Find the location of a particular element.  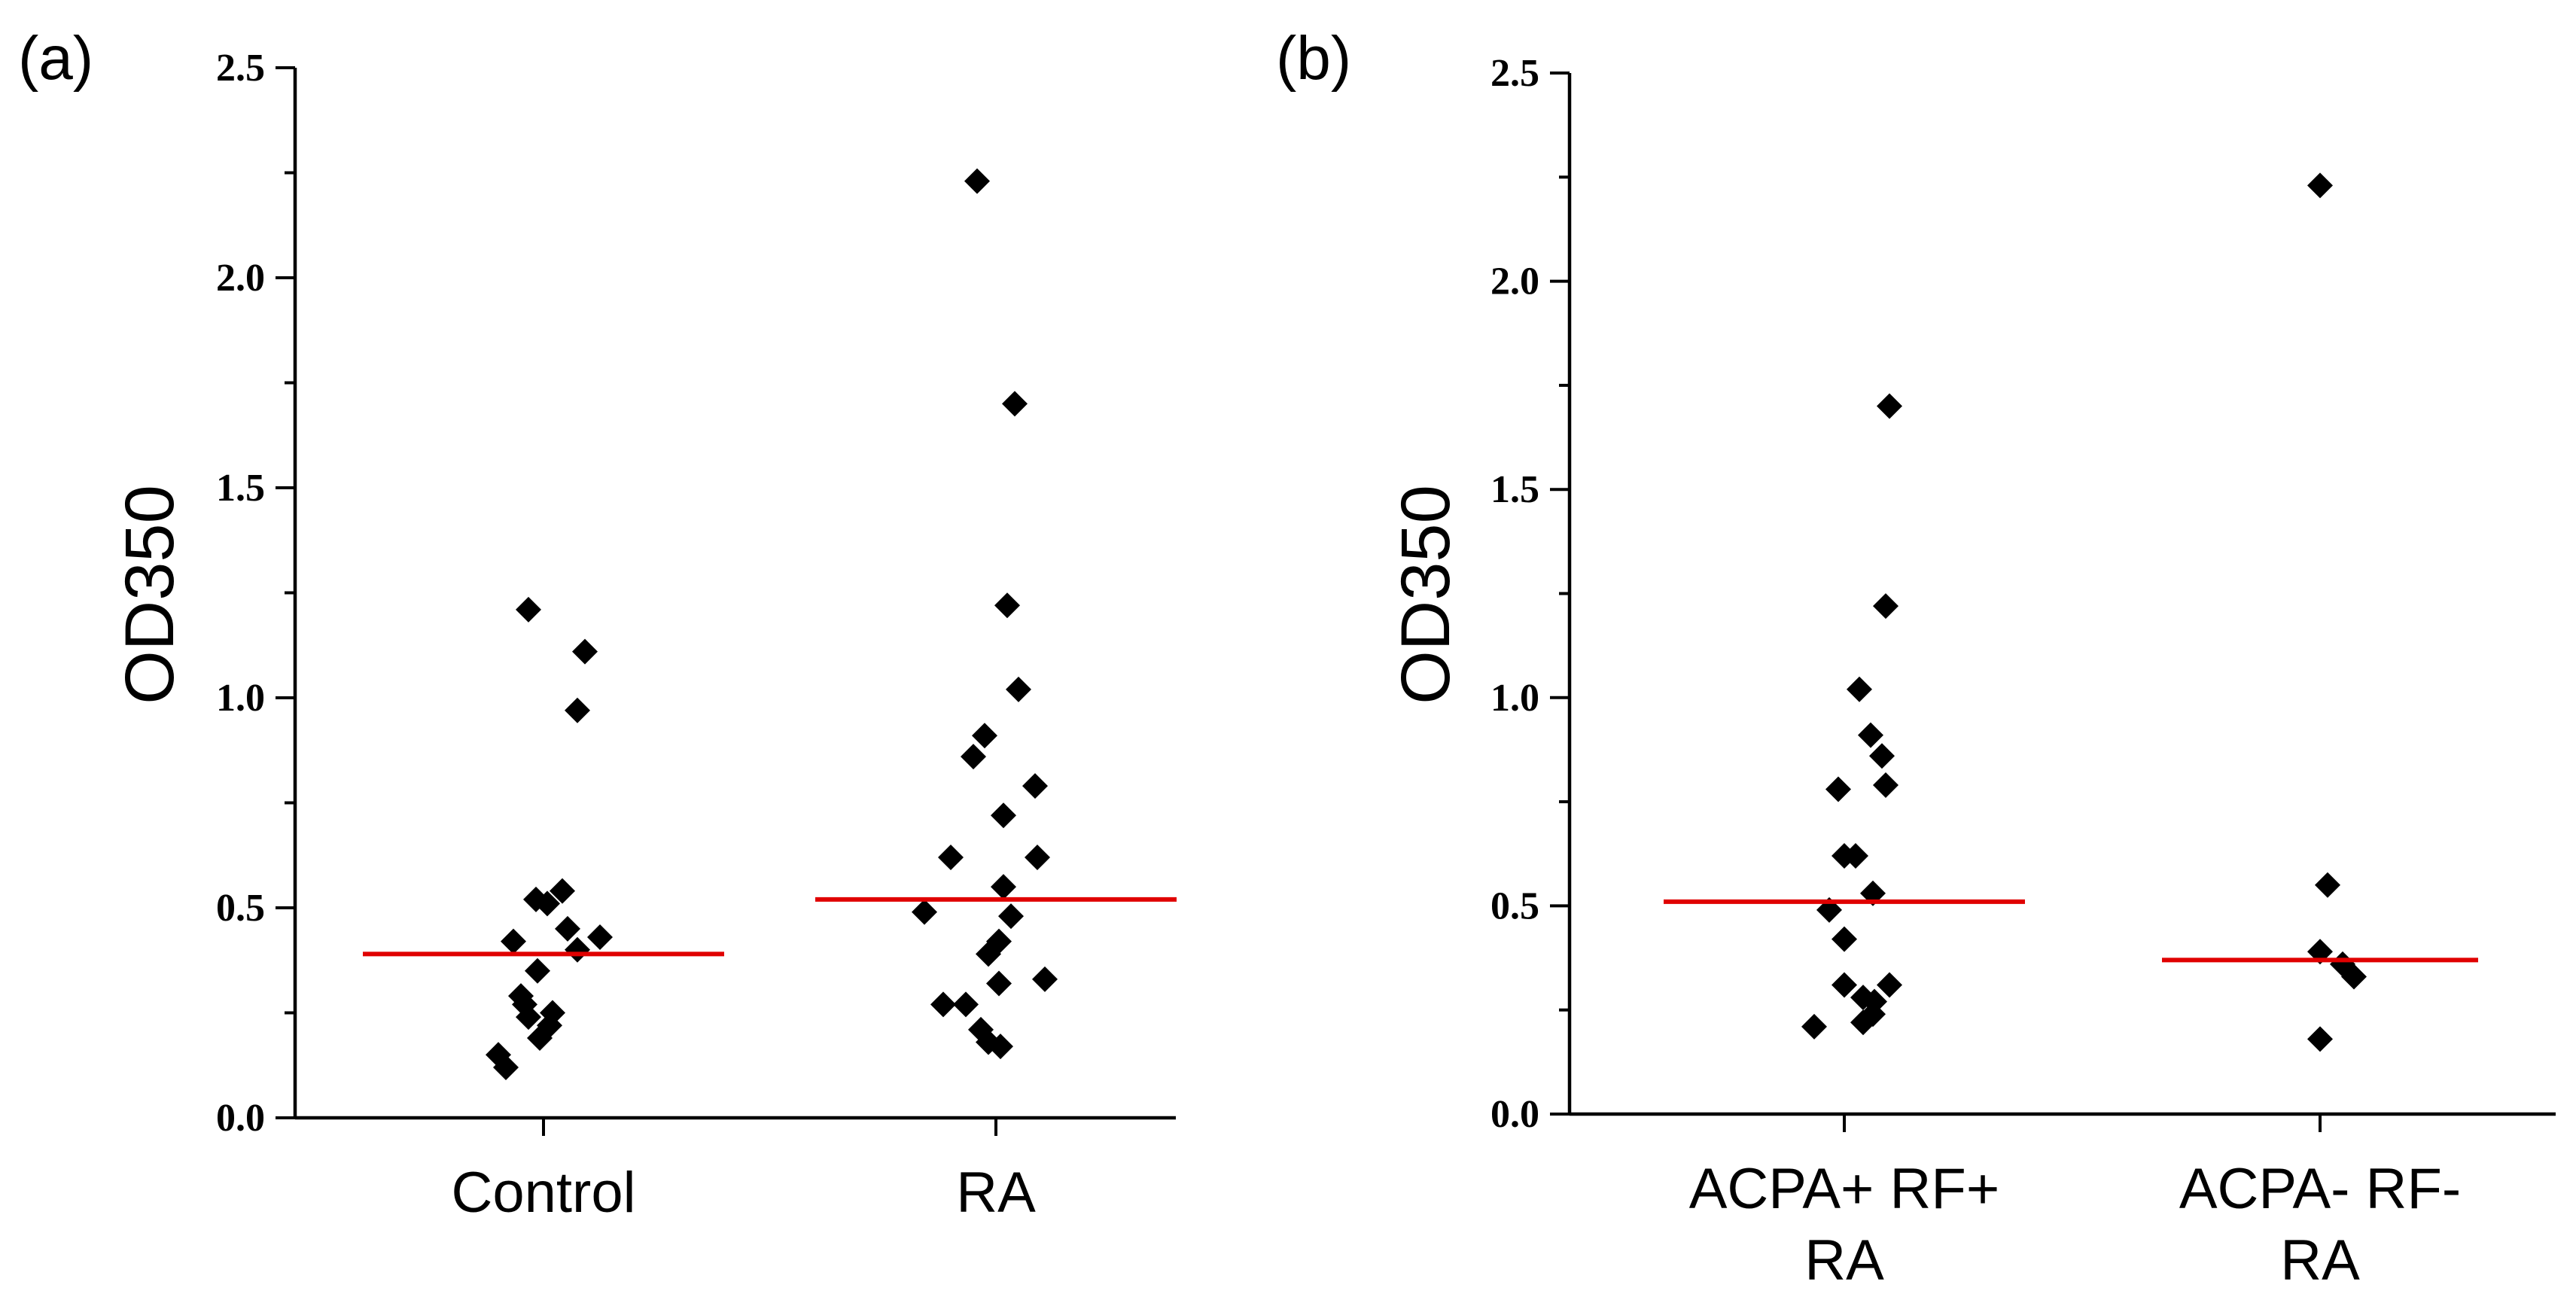

x-tick-label: ACPA+ RF+ RA is located at coordinates (1845, 1224).